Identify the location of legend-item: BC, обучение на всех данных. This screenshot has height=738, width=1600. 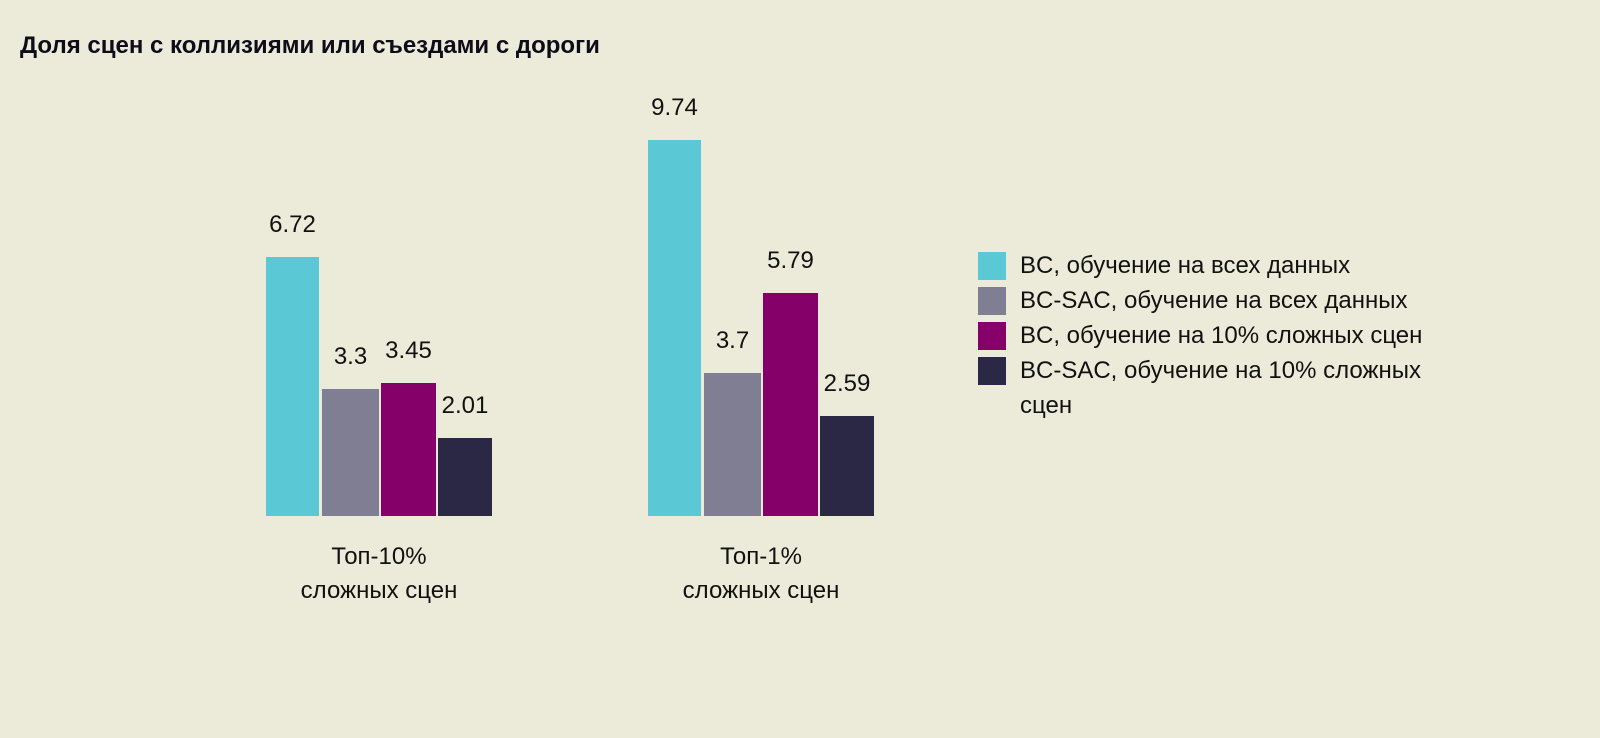
(1208, 265).